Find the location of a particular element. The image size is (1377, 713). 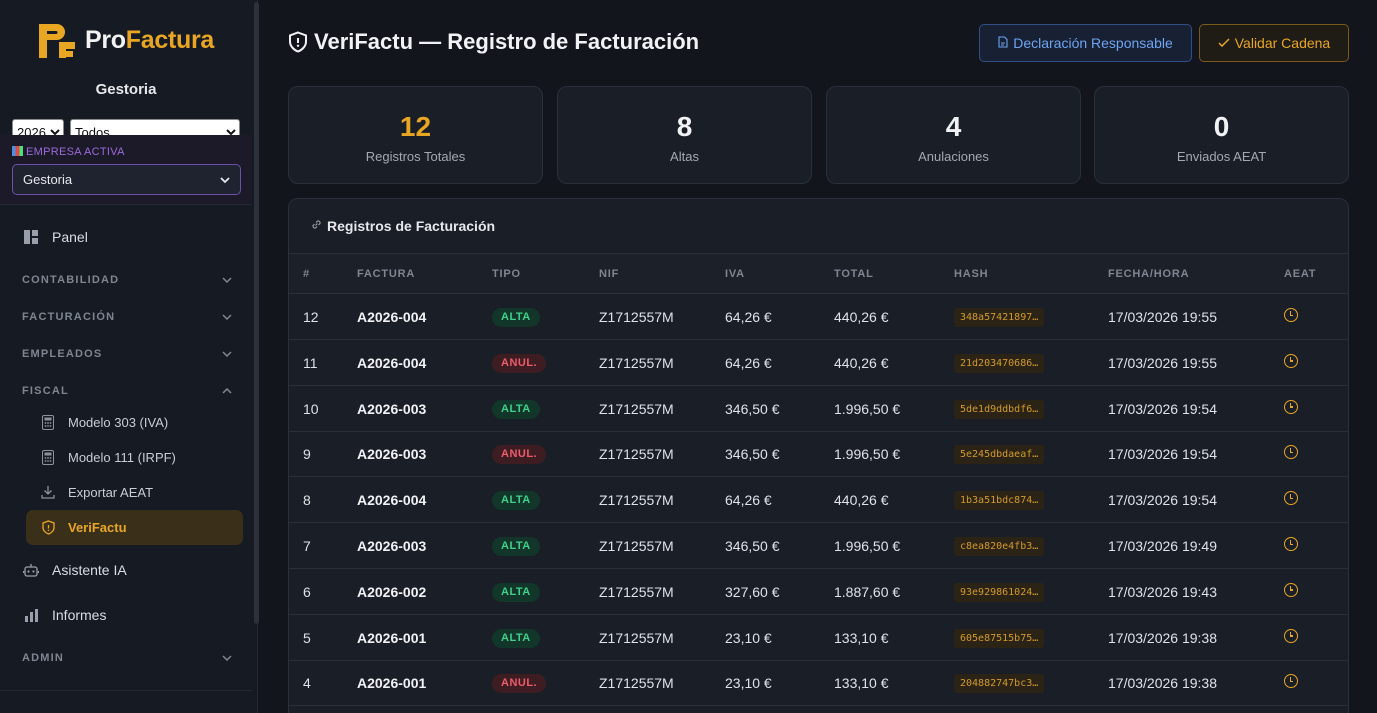

sidebar-section-admin: ADMIN is located at coordinates (127, 658).